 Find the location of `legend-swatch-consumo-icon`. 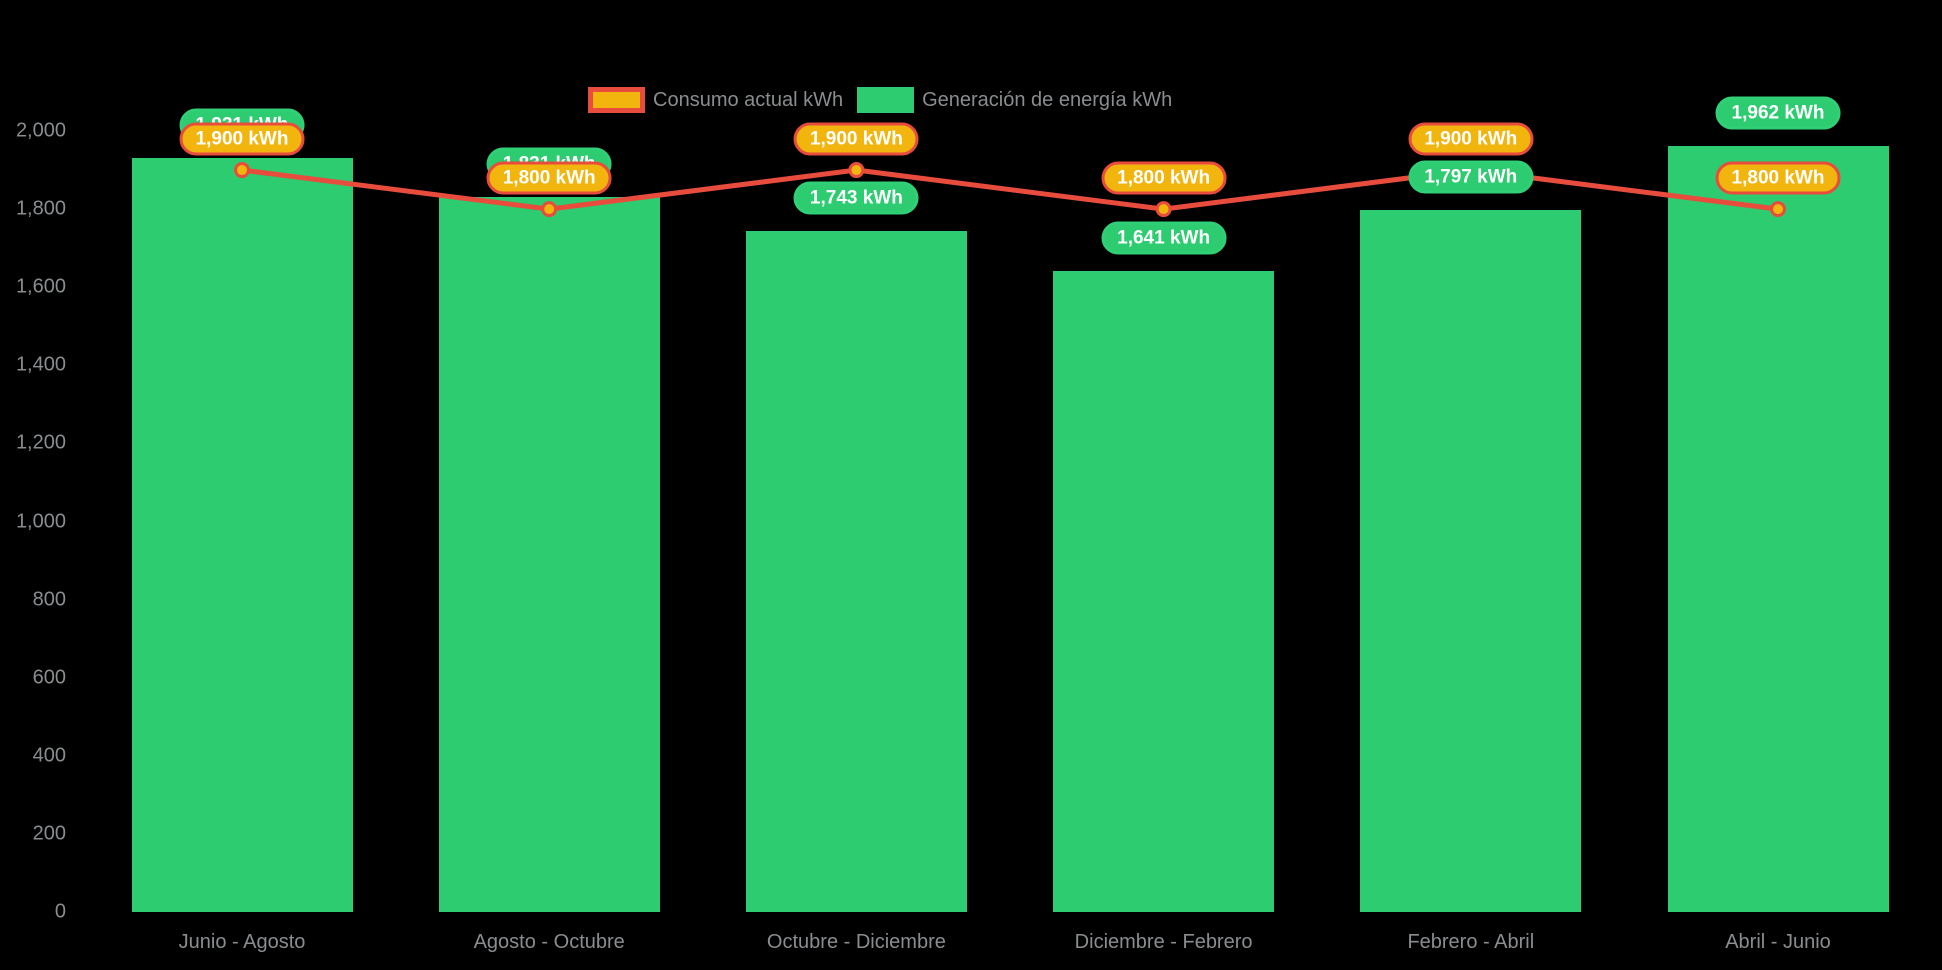

legend-swatch-consumo-icon is located at coordinates (616, 100).